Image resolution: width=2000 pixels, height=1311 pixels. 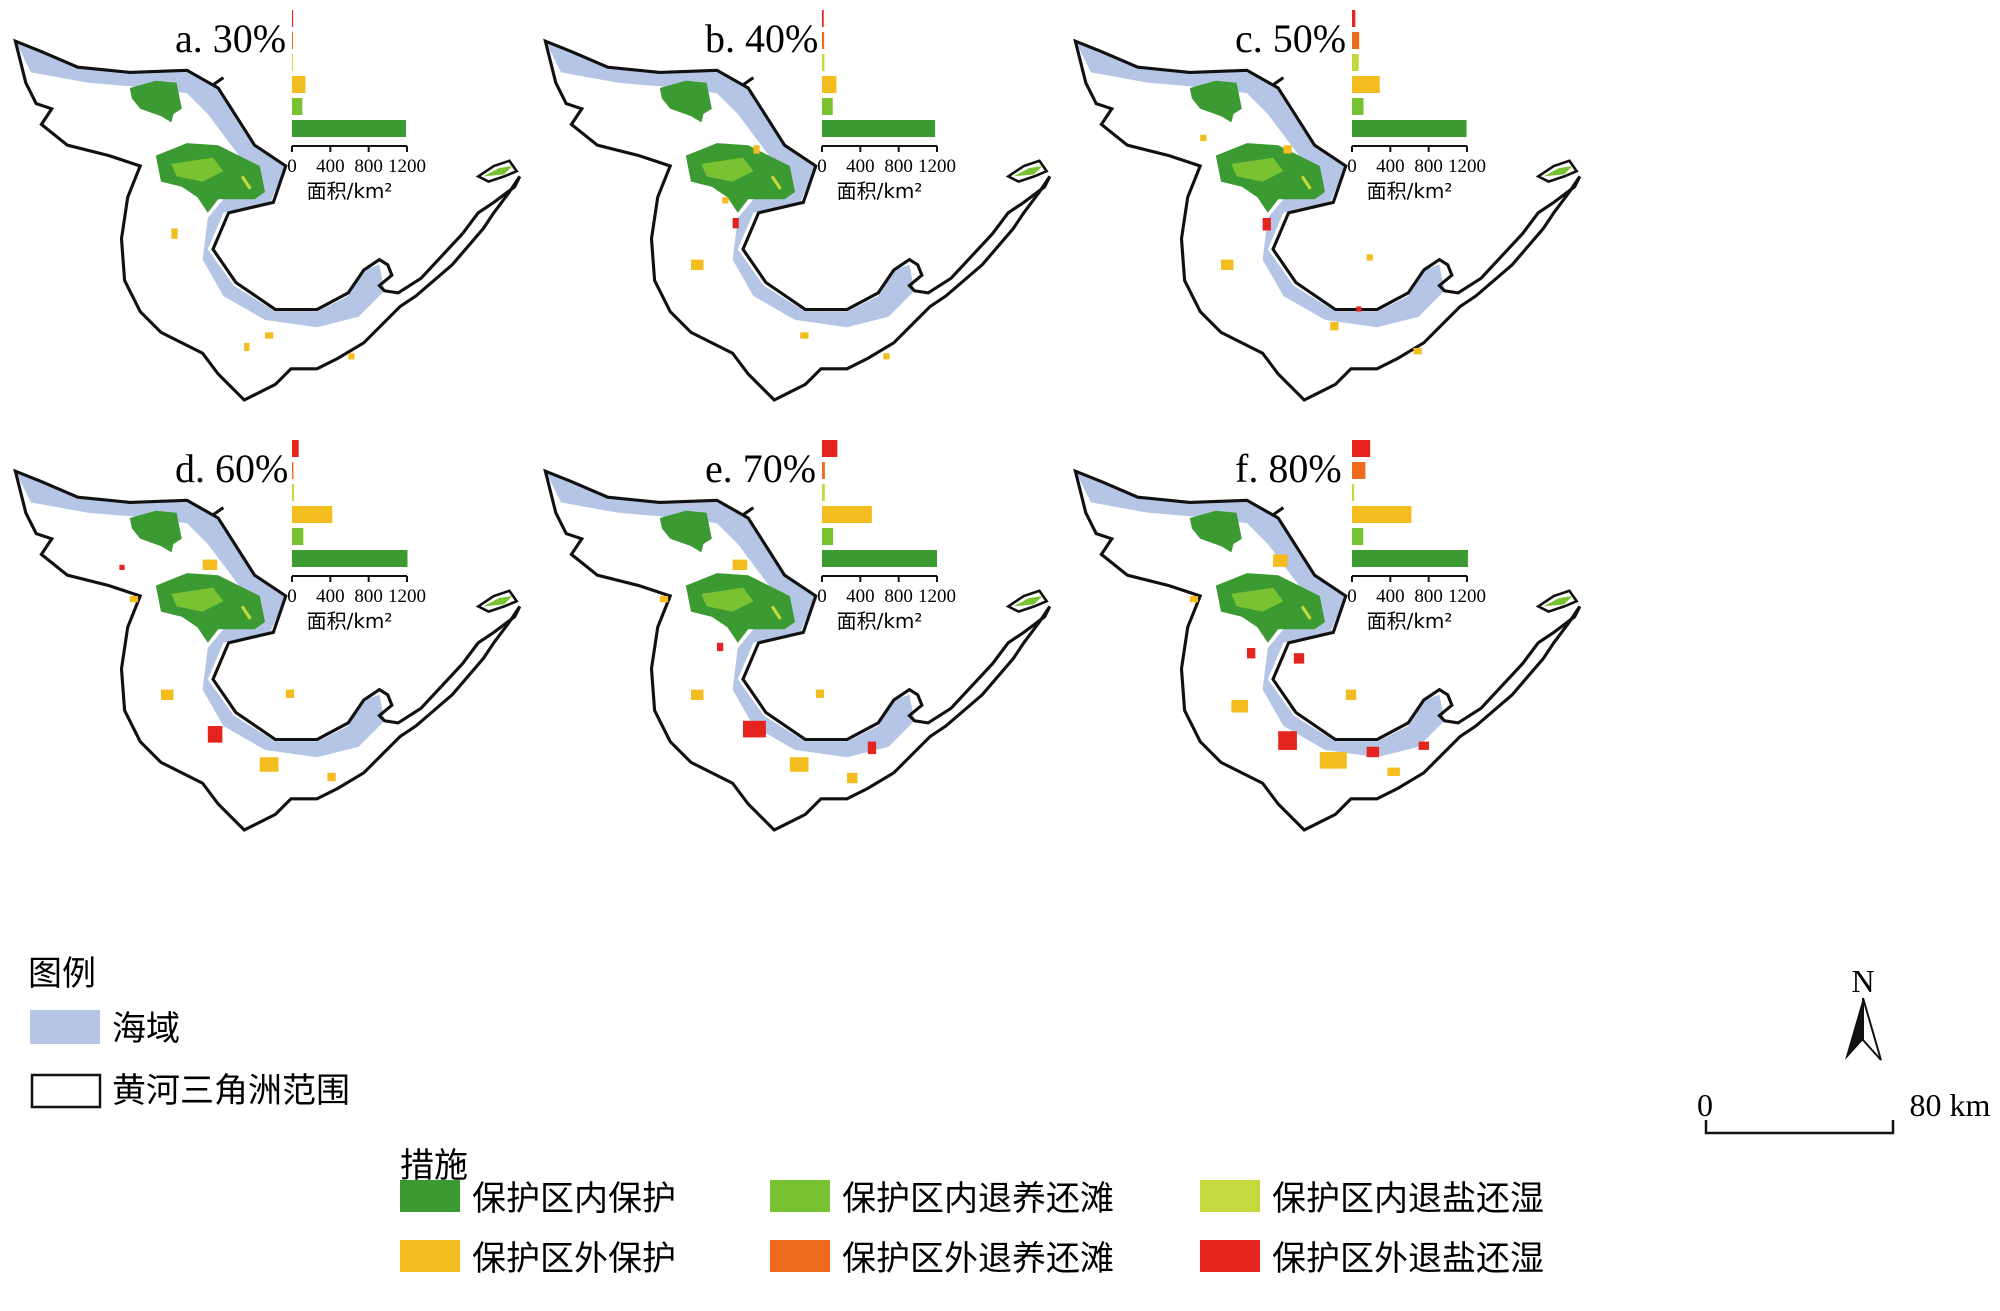 What do you see at coordinates (1862, 981) in the screenshot?
I see `north-label: N` at bounding box center [1862, 981].